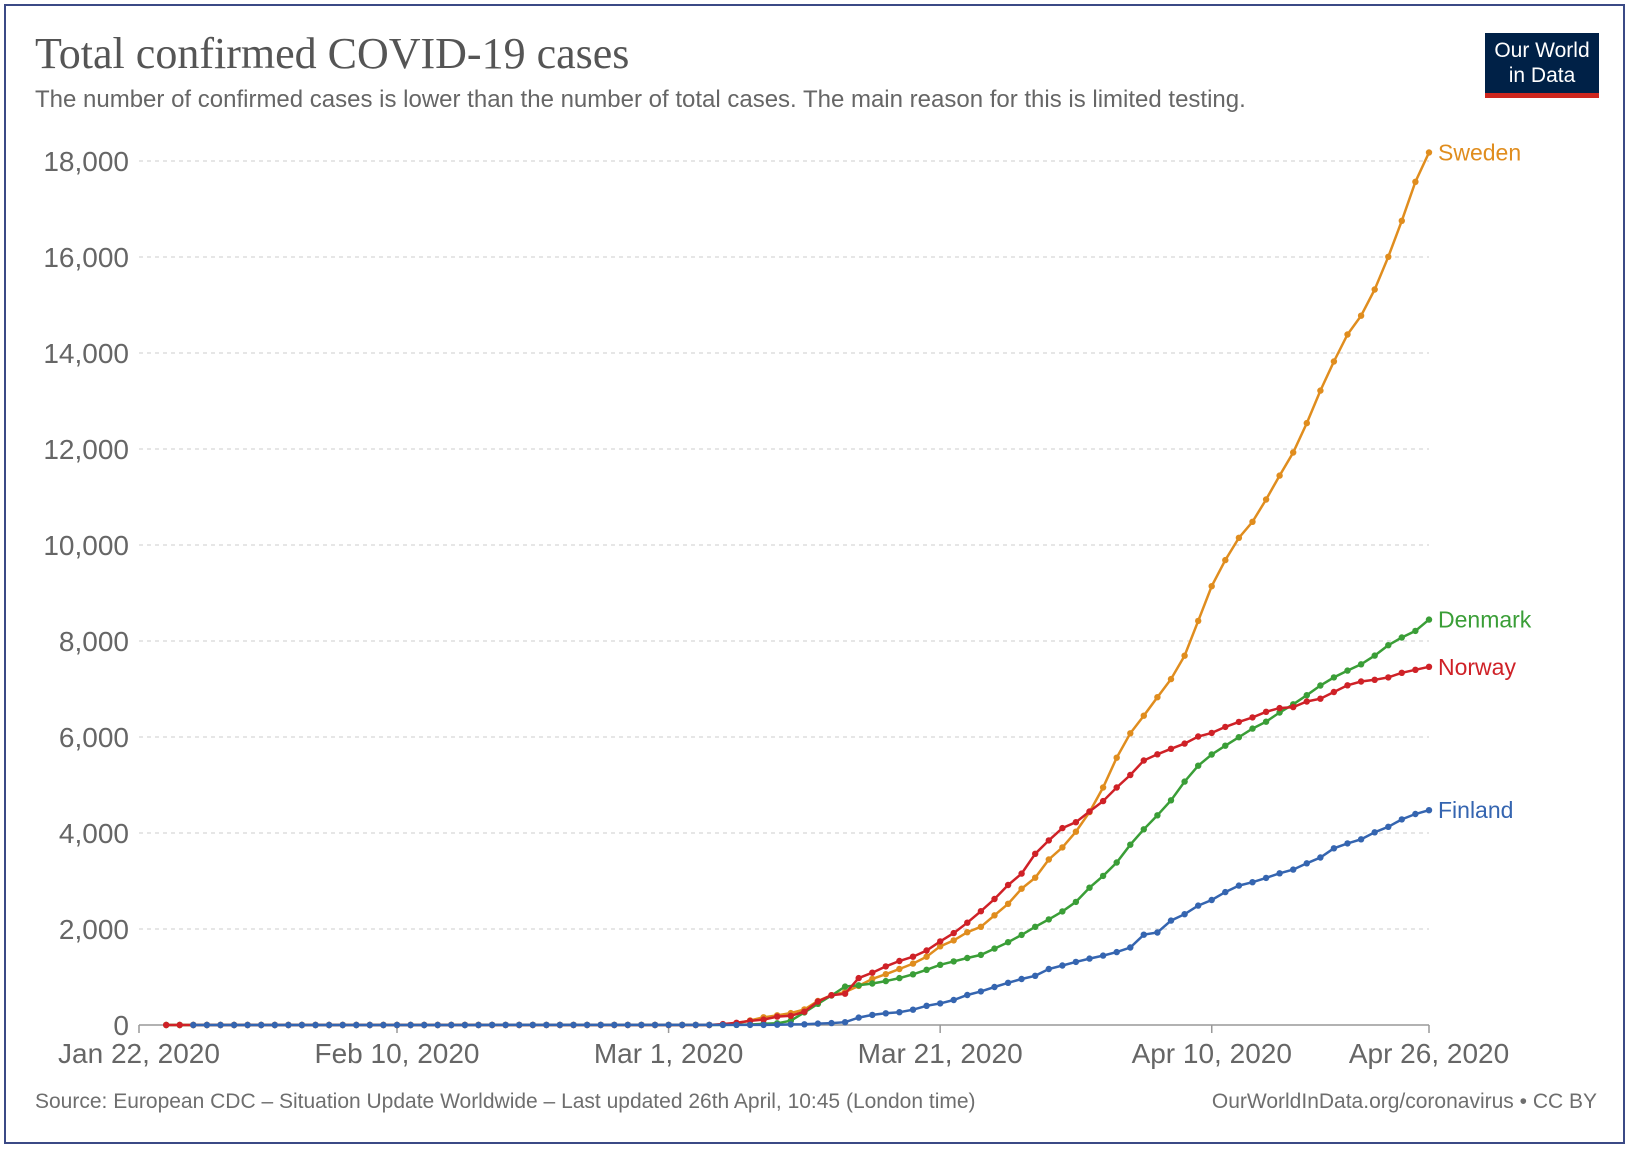 The image size is (1633, 1152). Describe the element at coordinates (1404, 1101) in the screenshot. I see `credit-link: OurWorldInData.org/coronavirus • CC BY` at that location.